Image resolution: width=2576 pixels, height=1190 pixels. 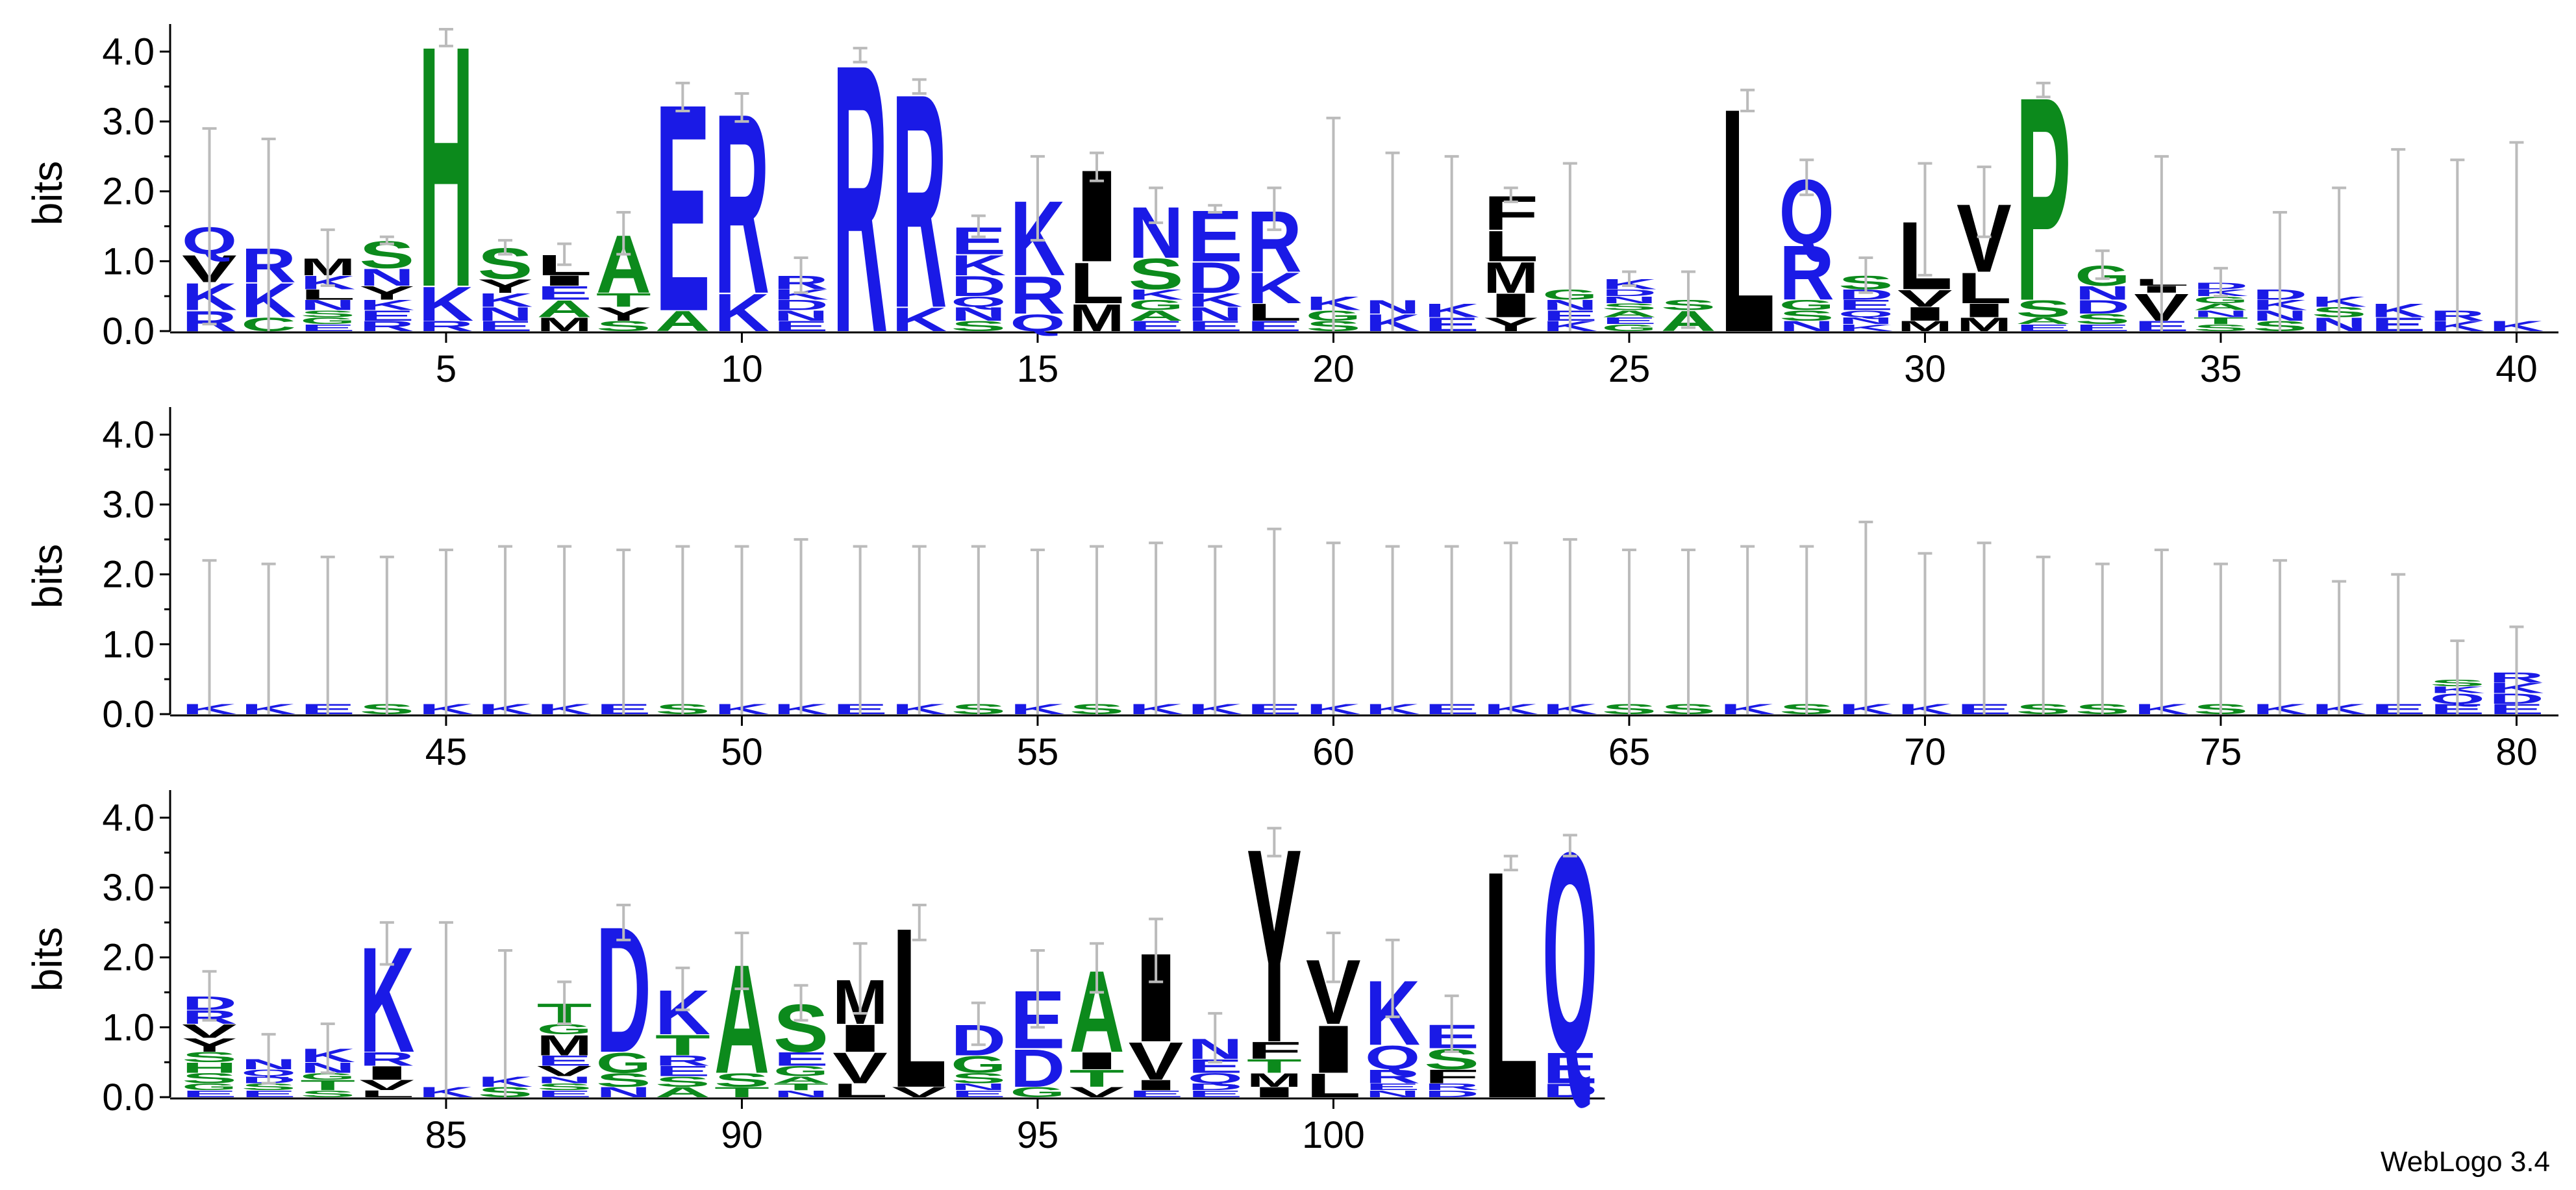 I want to click on logo-column-5: RKH, so click(x=445, y=179).